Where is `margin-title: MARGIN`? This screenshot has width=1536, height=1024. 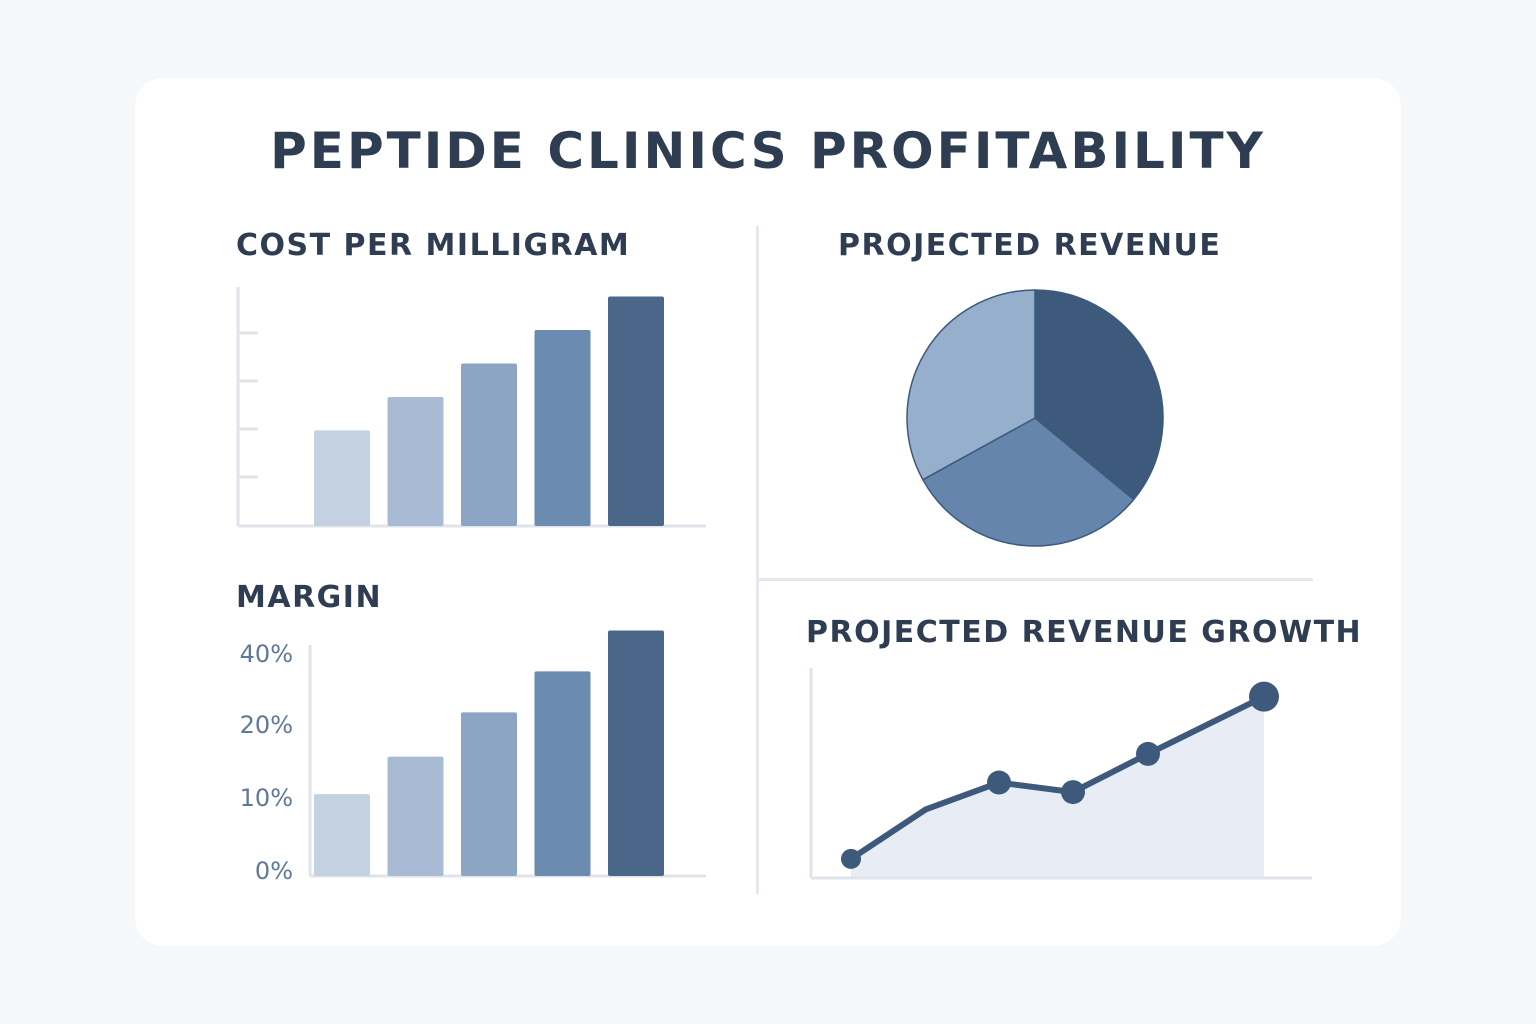 margin-title: MARGIN is located at coordinates (309, 597).